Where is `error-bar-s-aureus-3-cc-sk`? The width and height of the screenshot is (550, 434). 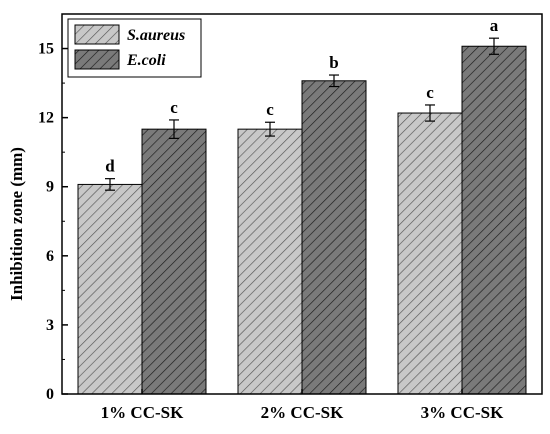
error-bar-s-aureus-3-cc-sk is located at coordinates (430, 113).